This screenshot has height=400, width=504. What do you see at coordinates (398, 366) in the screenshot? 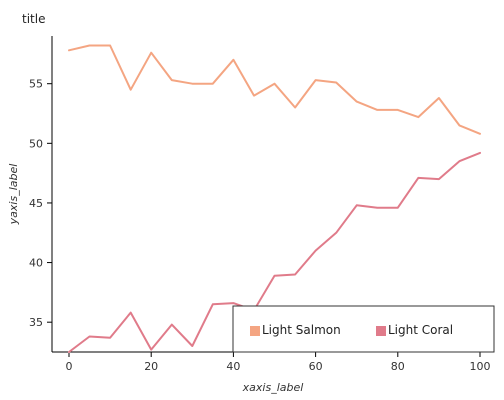
I see `x-tick-label: 80` at bounding box center [398, 366].